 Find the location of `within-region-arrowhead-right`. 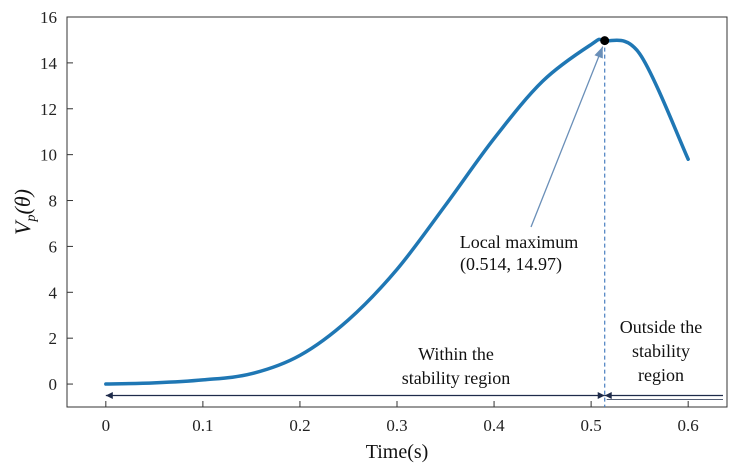

within-region-arrowhead-right is located at coordinates (601, 396).